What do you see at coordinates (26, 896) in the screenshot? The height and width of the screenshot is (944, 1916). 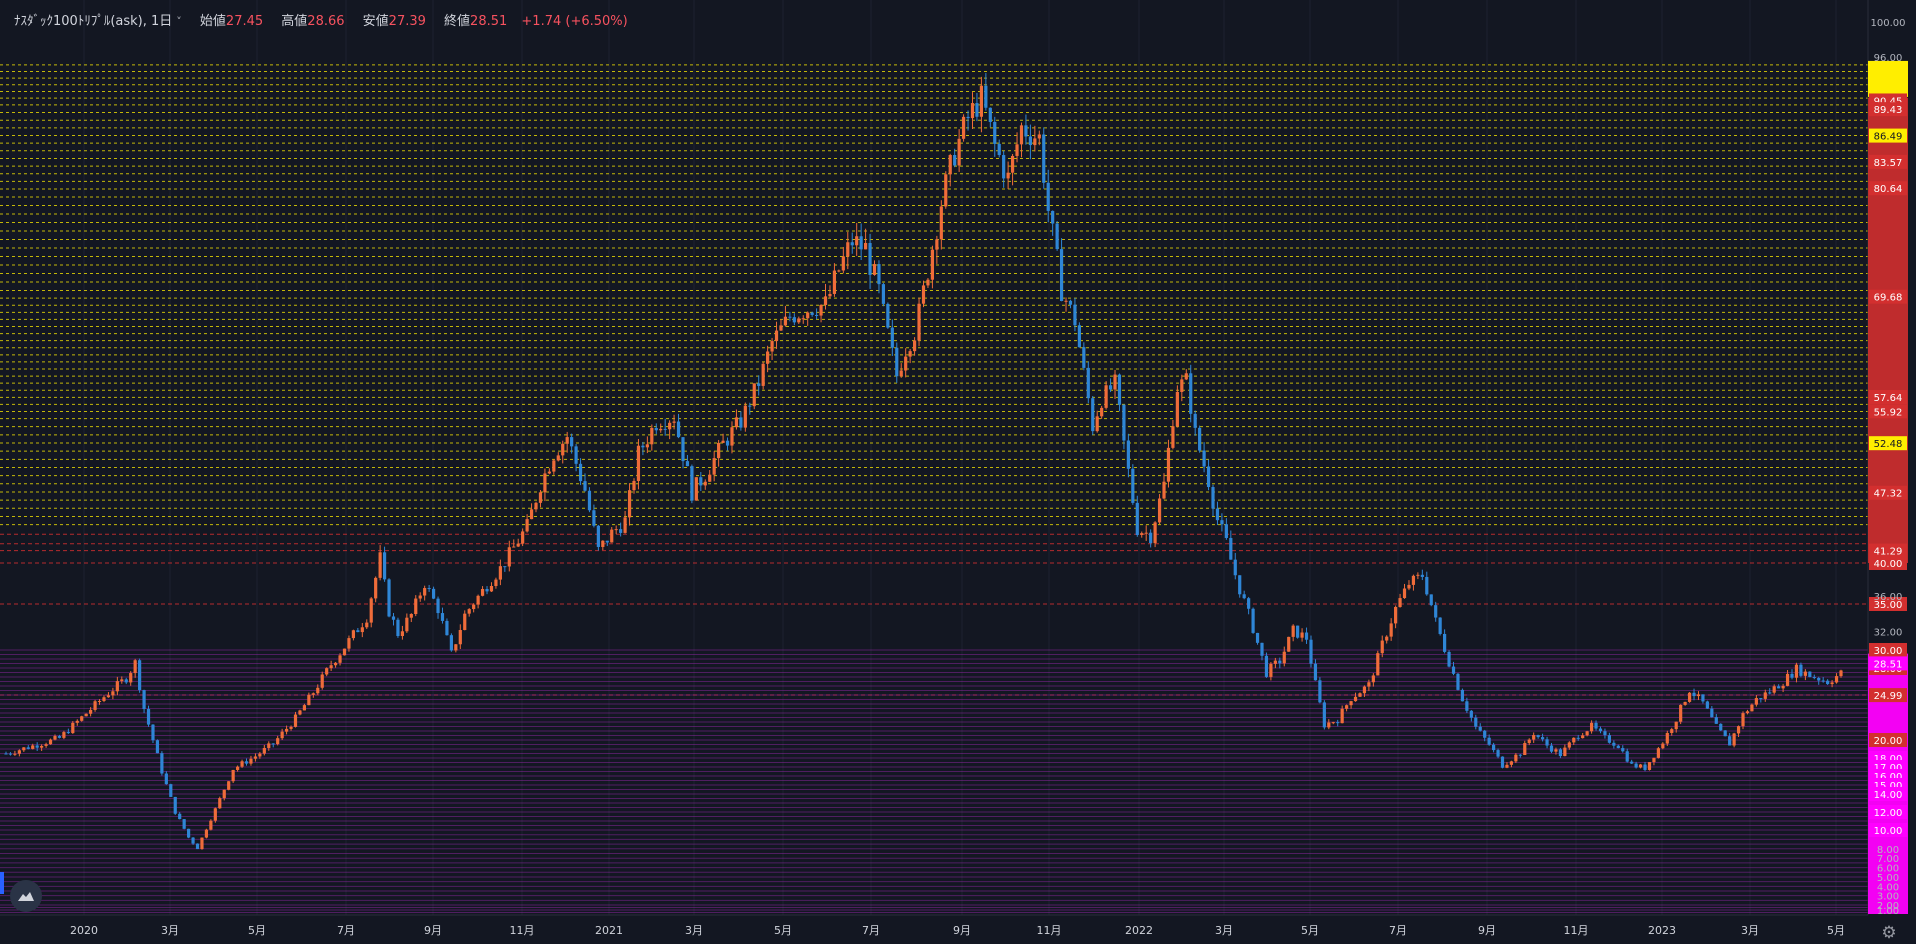 I see `tradingview-logo-icon` at bounding box center [26, 896].